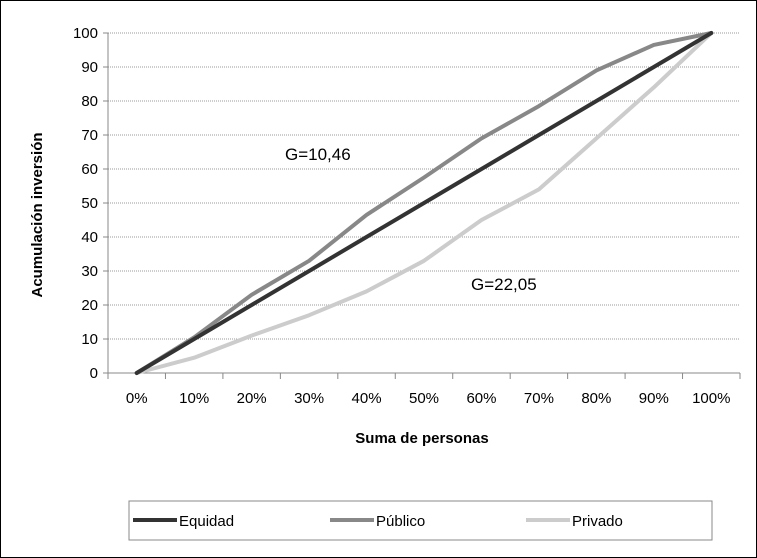  What do you see at coordinates (89, 101) in the screenshot?
I see `y-tick-label: 80` at bounding box center [89, 101].